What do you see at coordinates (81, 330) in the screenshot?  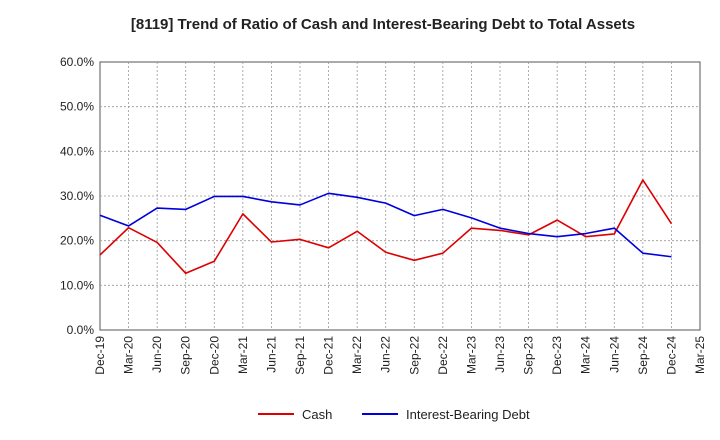 I see `y-tick-label: 0.0%` at bounding box center [81, 330].